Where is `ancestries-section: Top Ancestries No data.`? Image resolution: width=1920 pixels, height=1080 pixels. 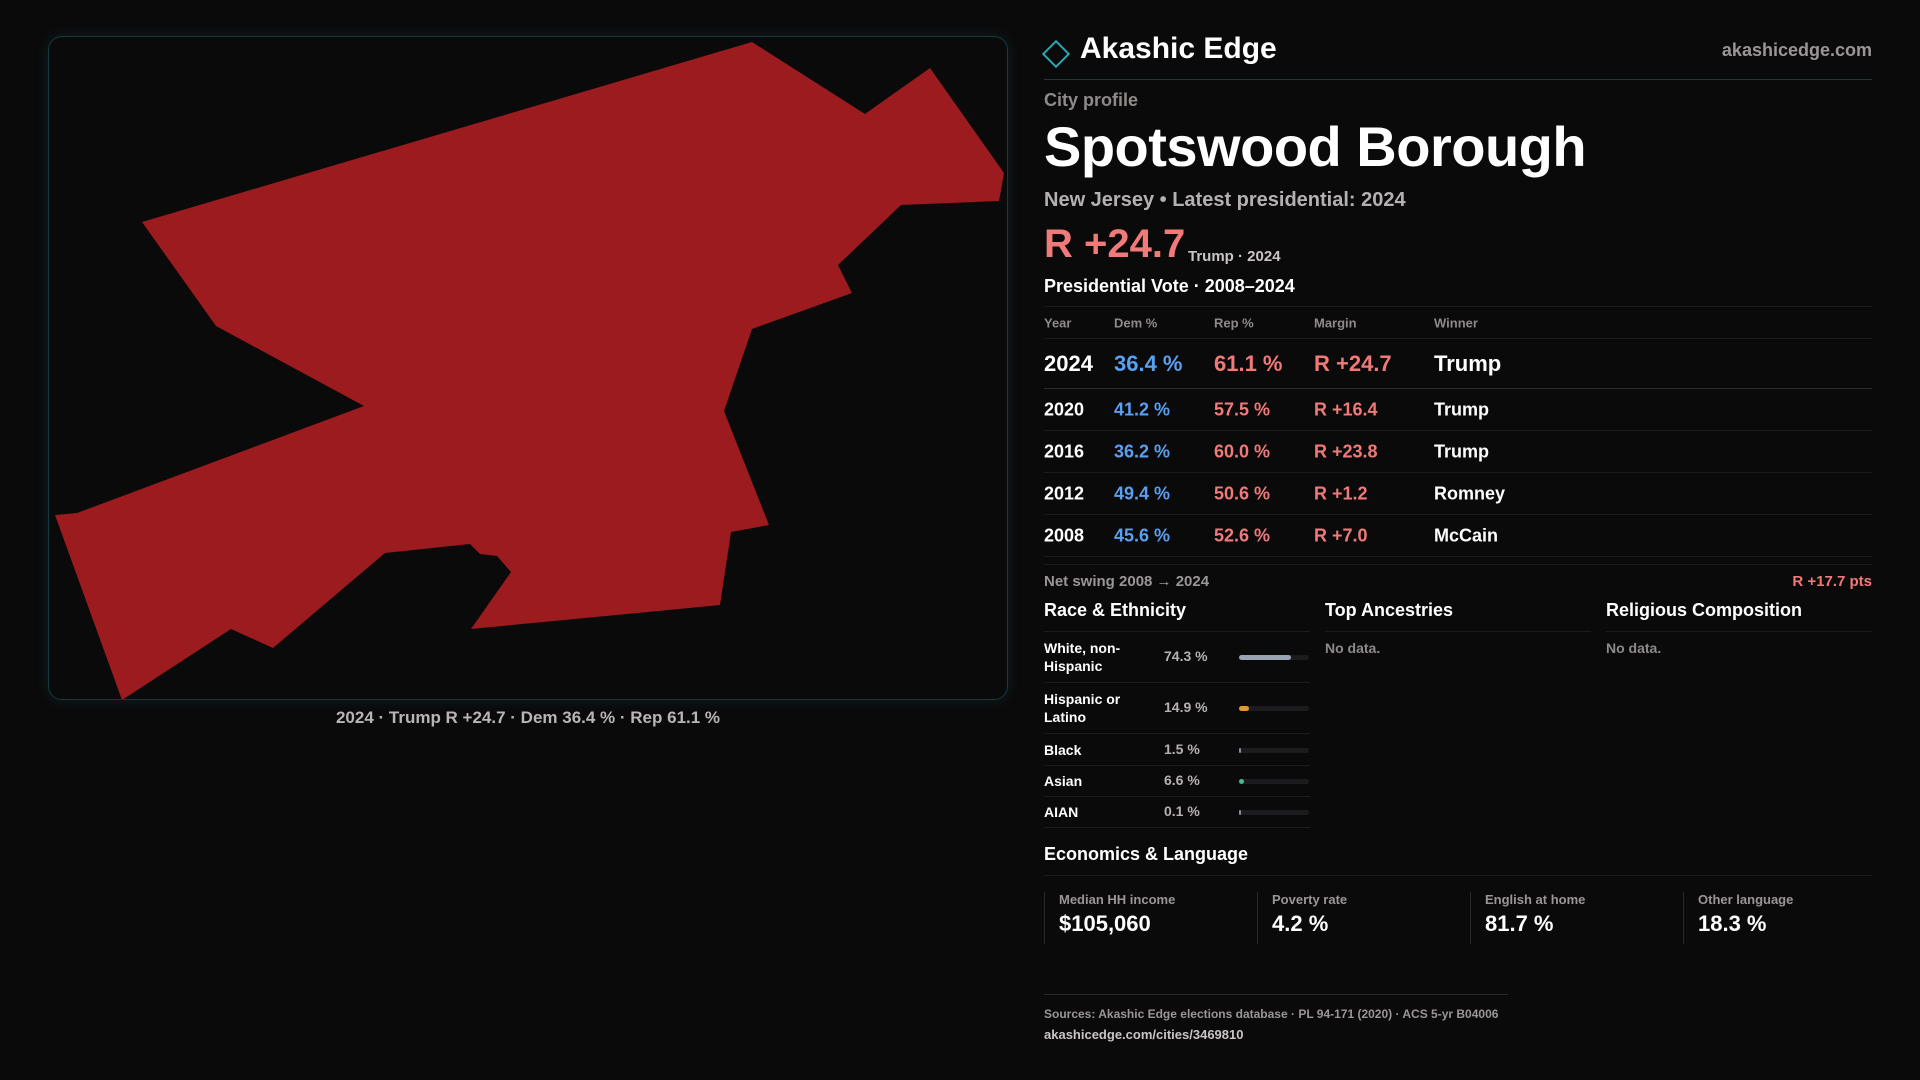
ancestries-section: Top Ancestries No data. is located at coordinates (1458, 628).